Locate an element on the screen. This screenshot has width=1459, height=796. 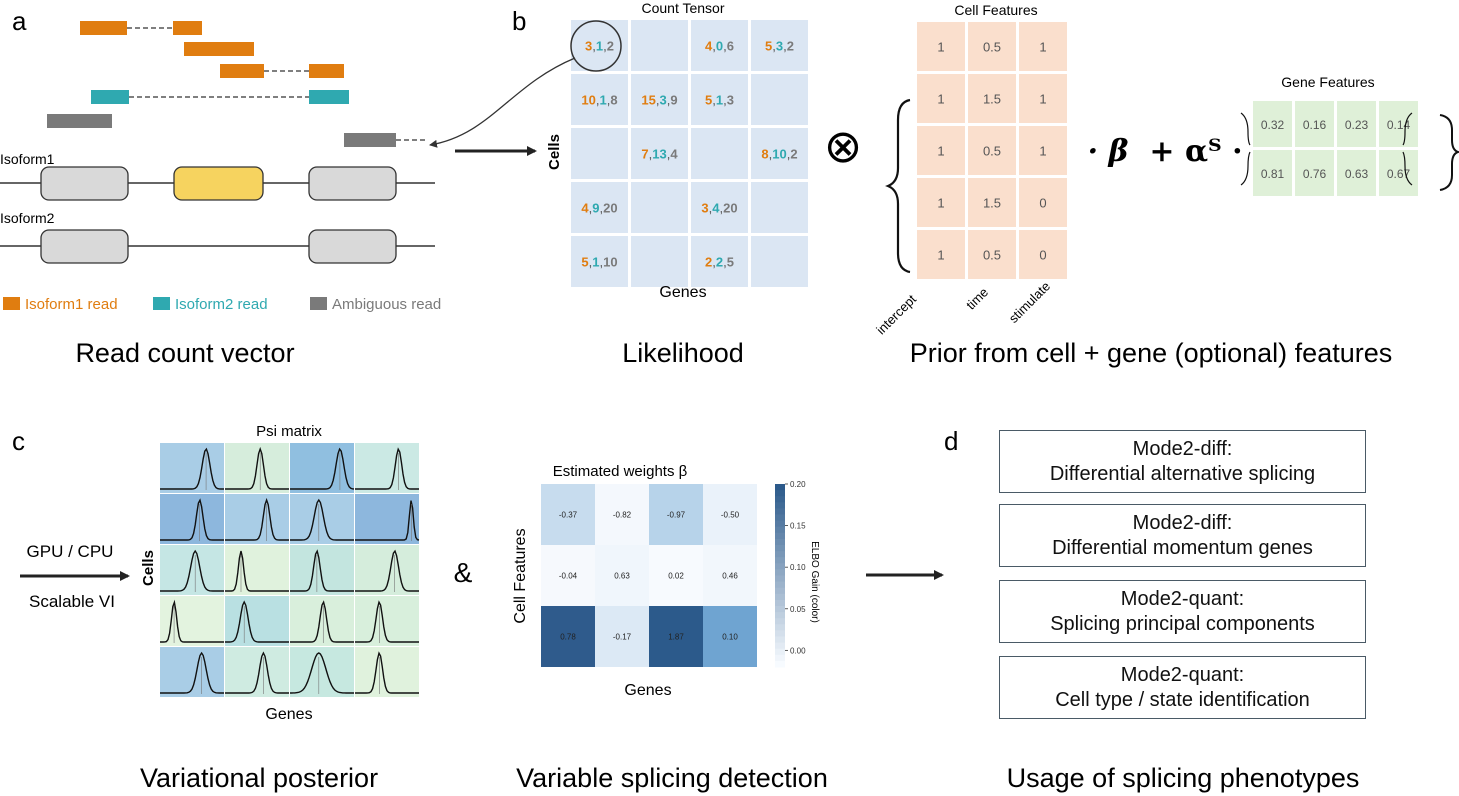
gene-feature-cell is located at coordinates (1398, 124).